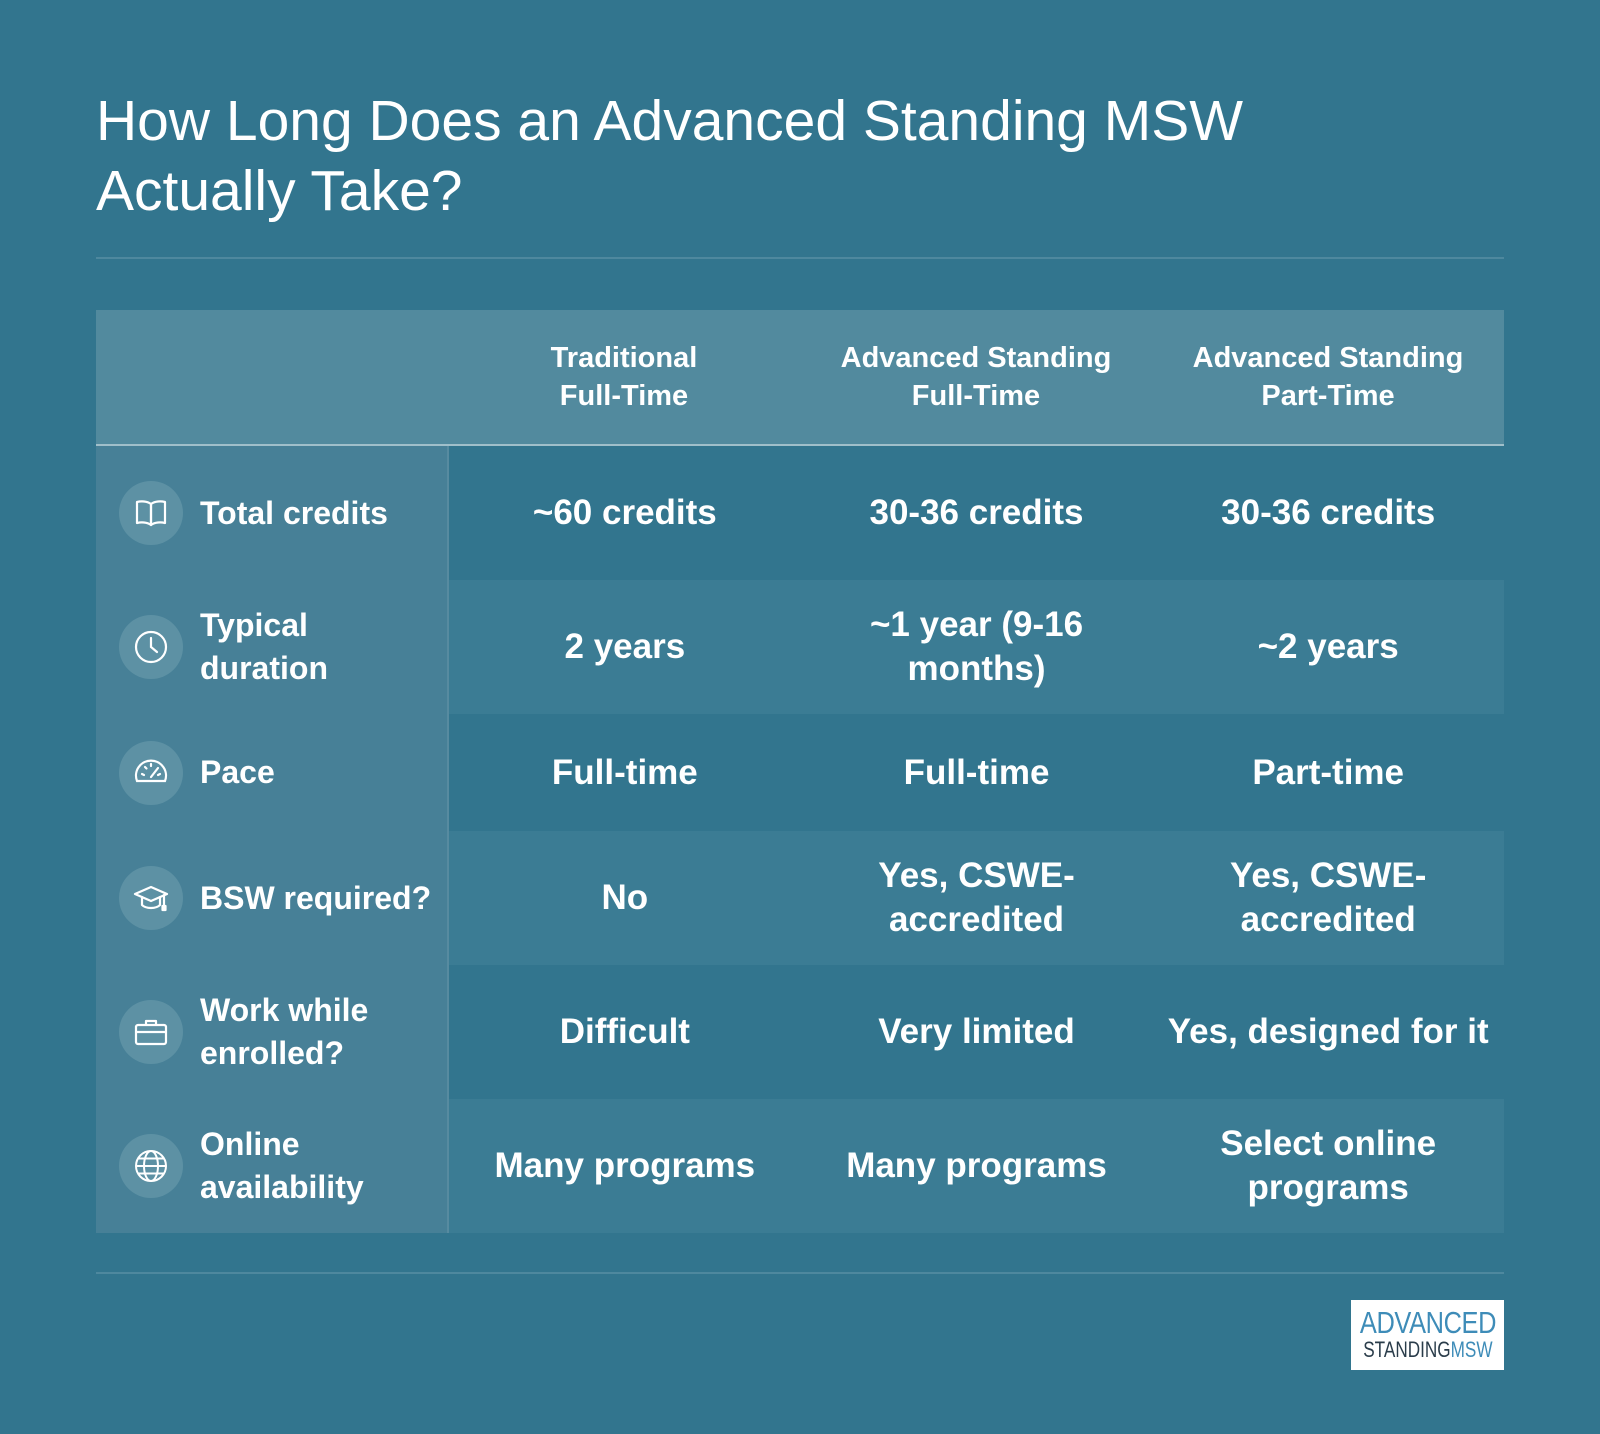 The width and height of the screenshot is (1600, 1434). What do you see at coordinates (625, 898) in the screenshot?
I see `table-cell: No` at bounding box center [625, 898].